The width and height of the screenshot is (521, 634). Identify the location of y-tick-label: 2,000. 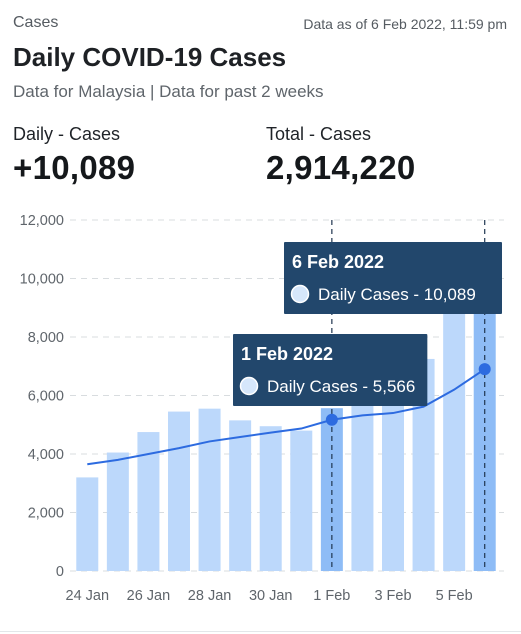
(46, 514).